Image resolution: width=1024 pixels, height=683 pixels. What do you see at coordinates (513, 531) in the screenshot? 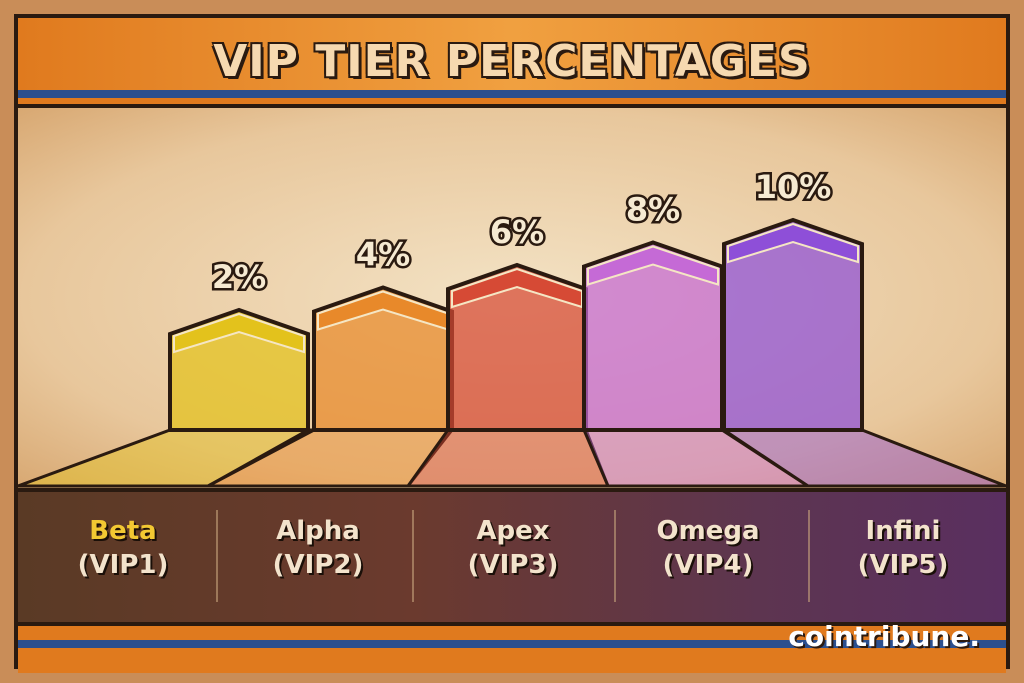
I see `category-name-3: Apex` at bounding box center [513, 531].